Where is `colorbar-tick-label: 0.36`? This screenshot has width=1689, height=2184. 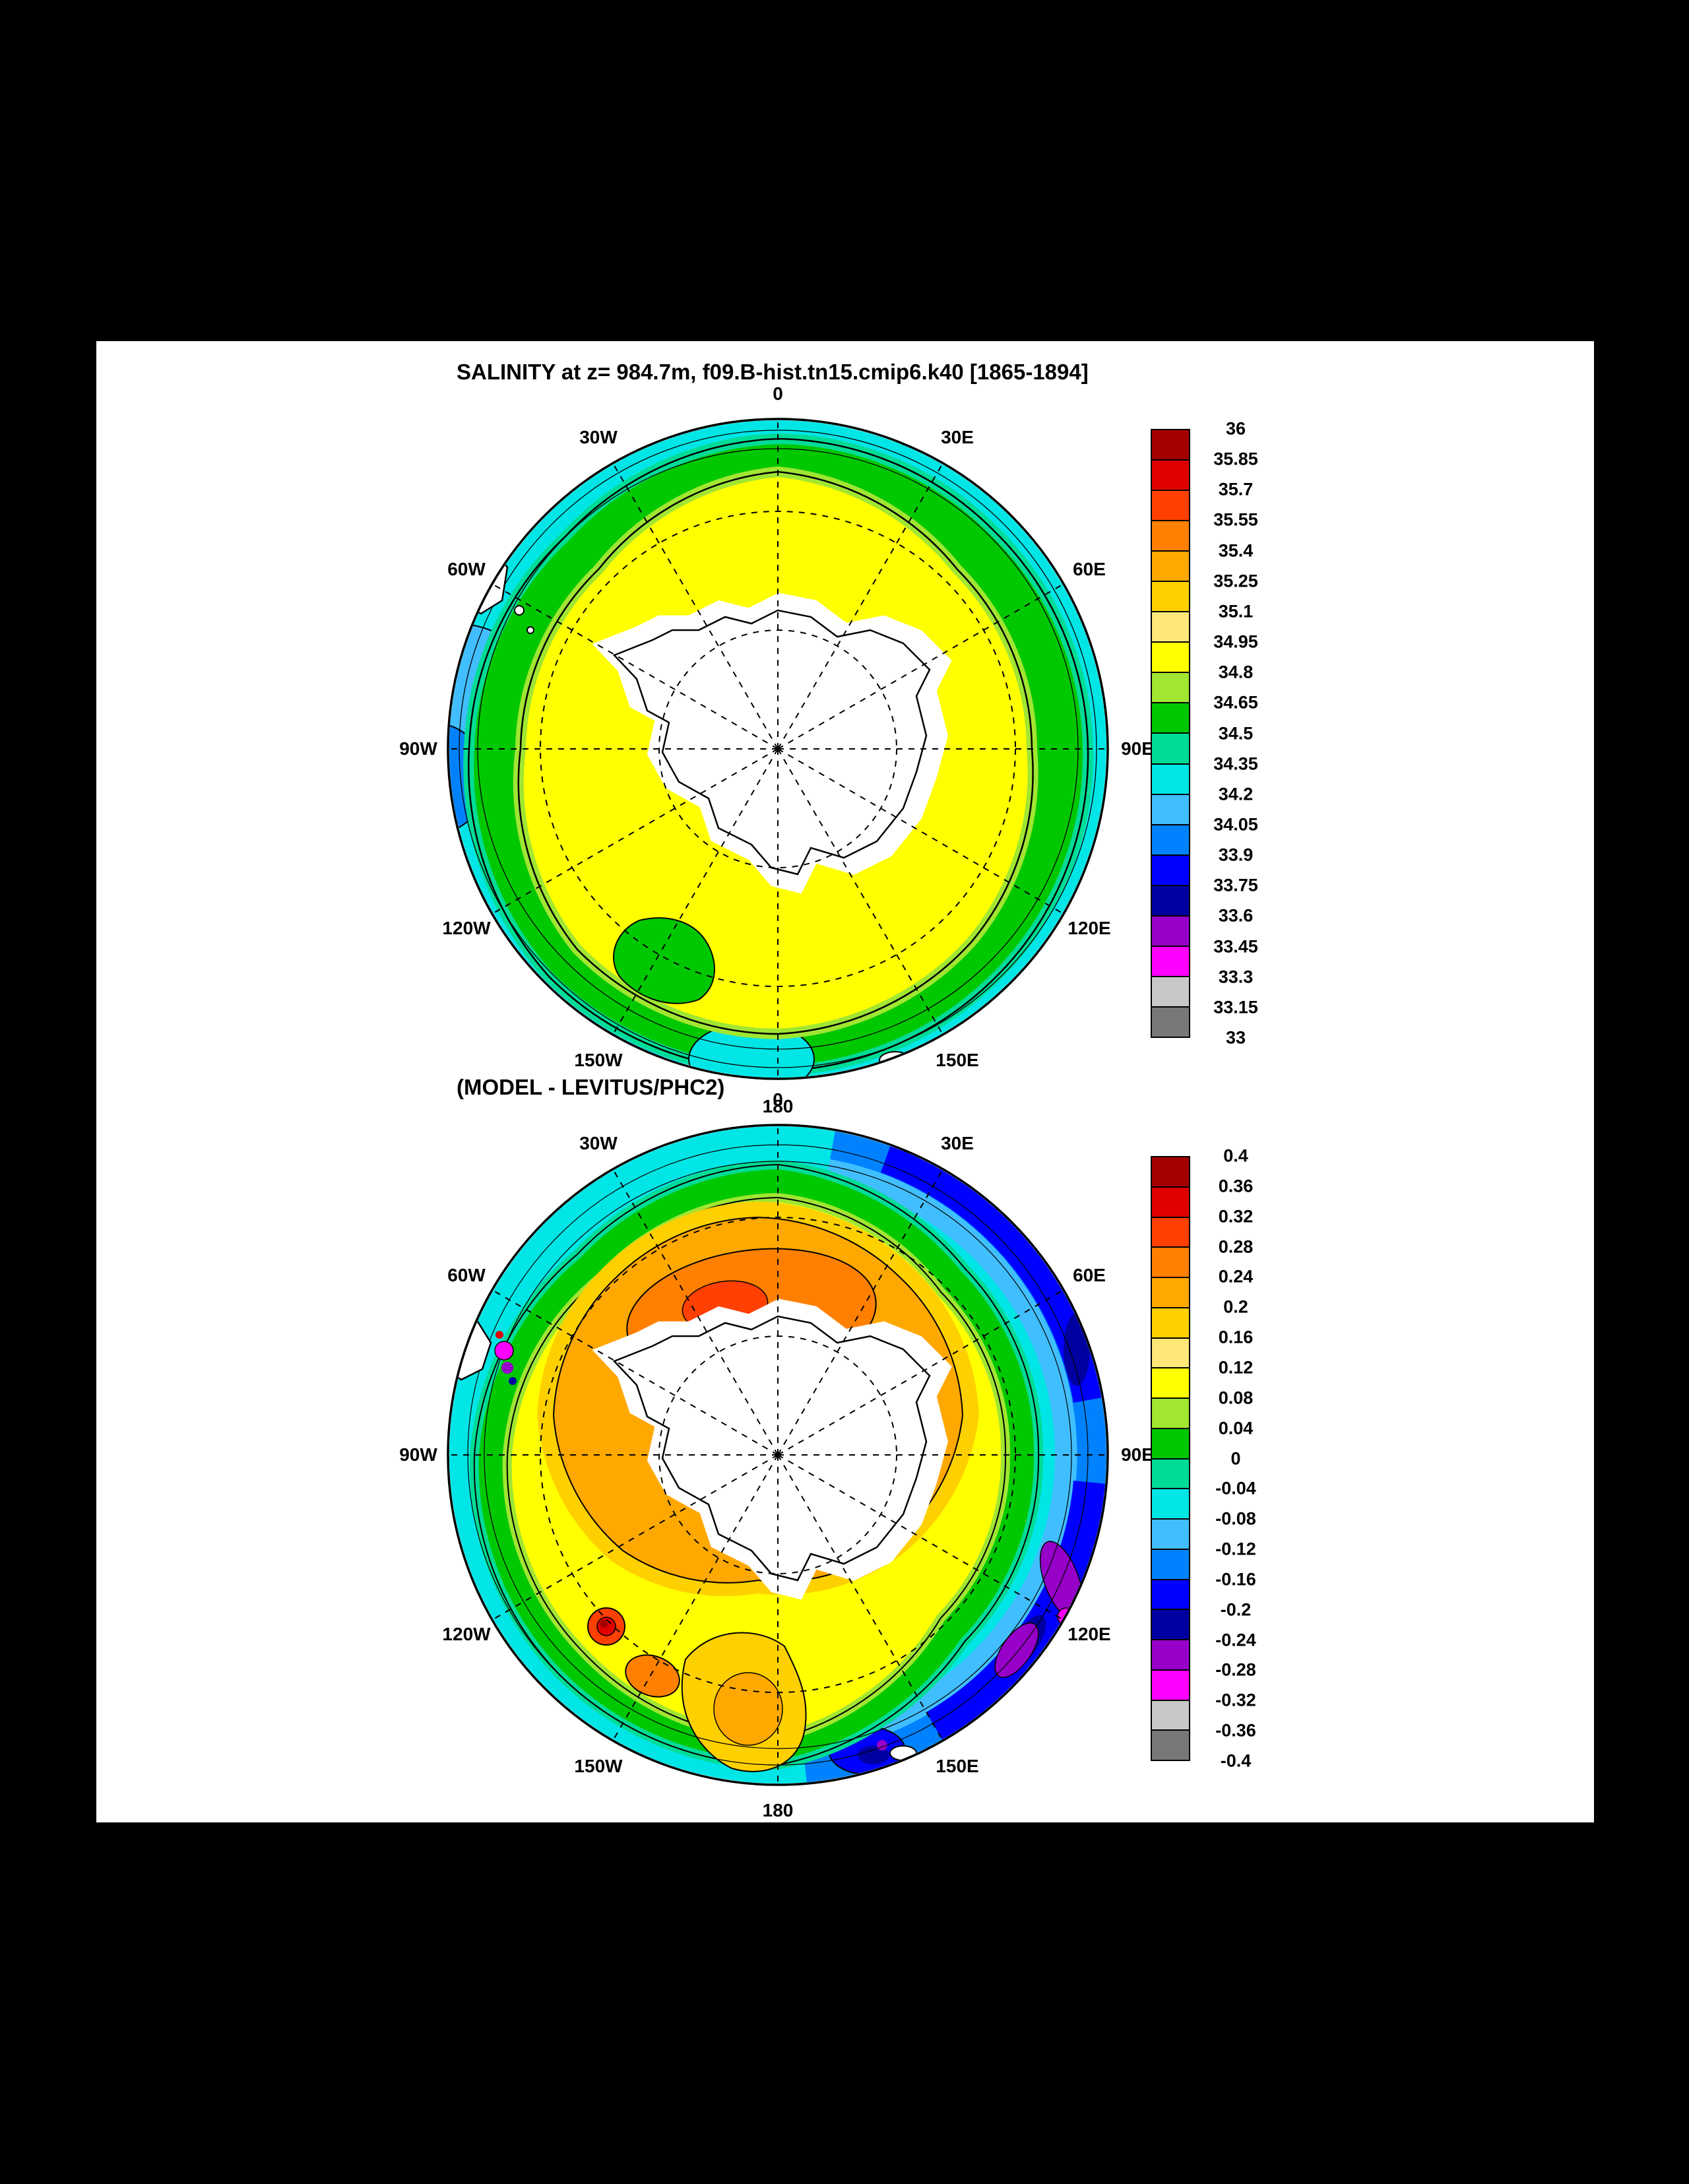 colorbar-tick-label: 0.36 is located at coordinates (1236, 1186).